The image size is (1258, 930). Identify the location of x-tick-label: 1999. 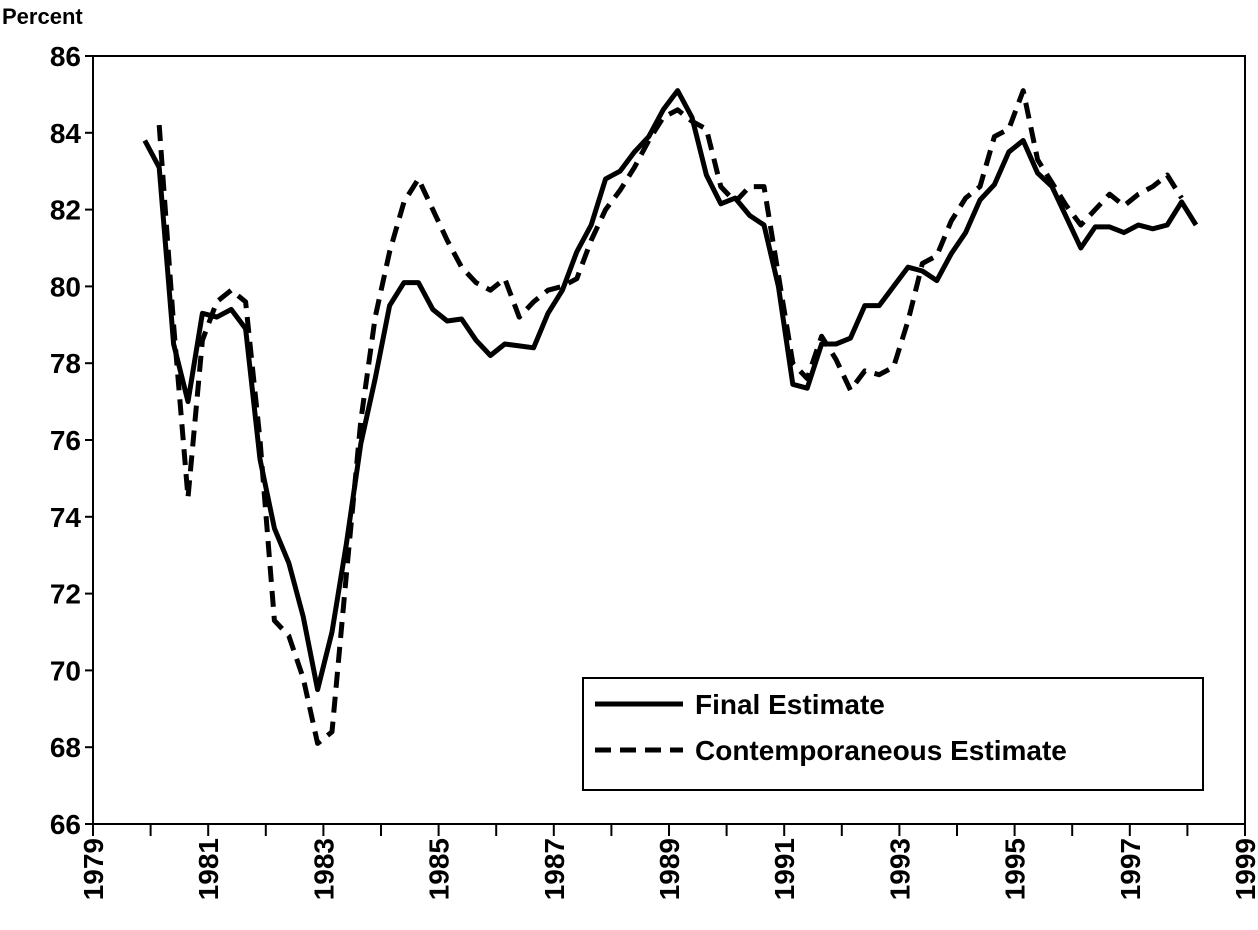
(1244, 869).